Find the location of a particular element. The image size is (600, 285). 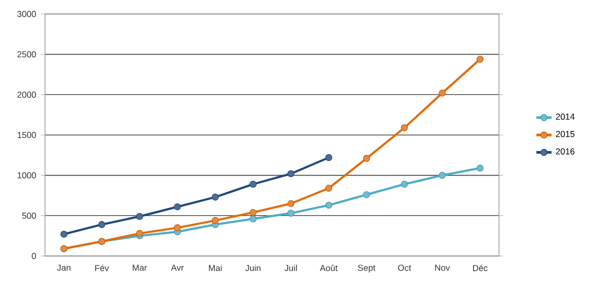

x-tick-label: Mar is located at coordinates (139, 267).